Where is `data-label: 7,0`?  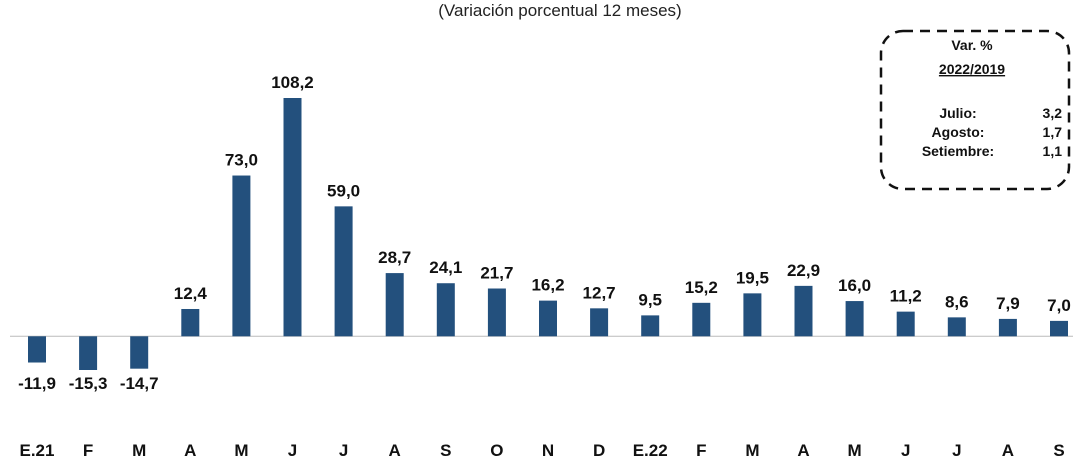 data-label: 7,0 is located at coordinates (1059, 305).